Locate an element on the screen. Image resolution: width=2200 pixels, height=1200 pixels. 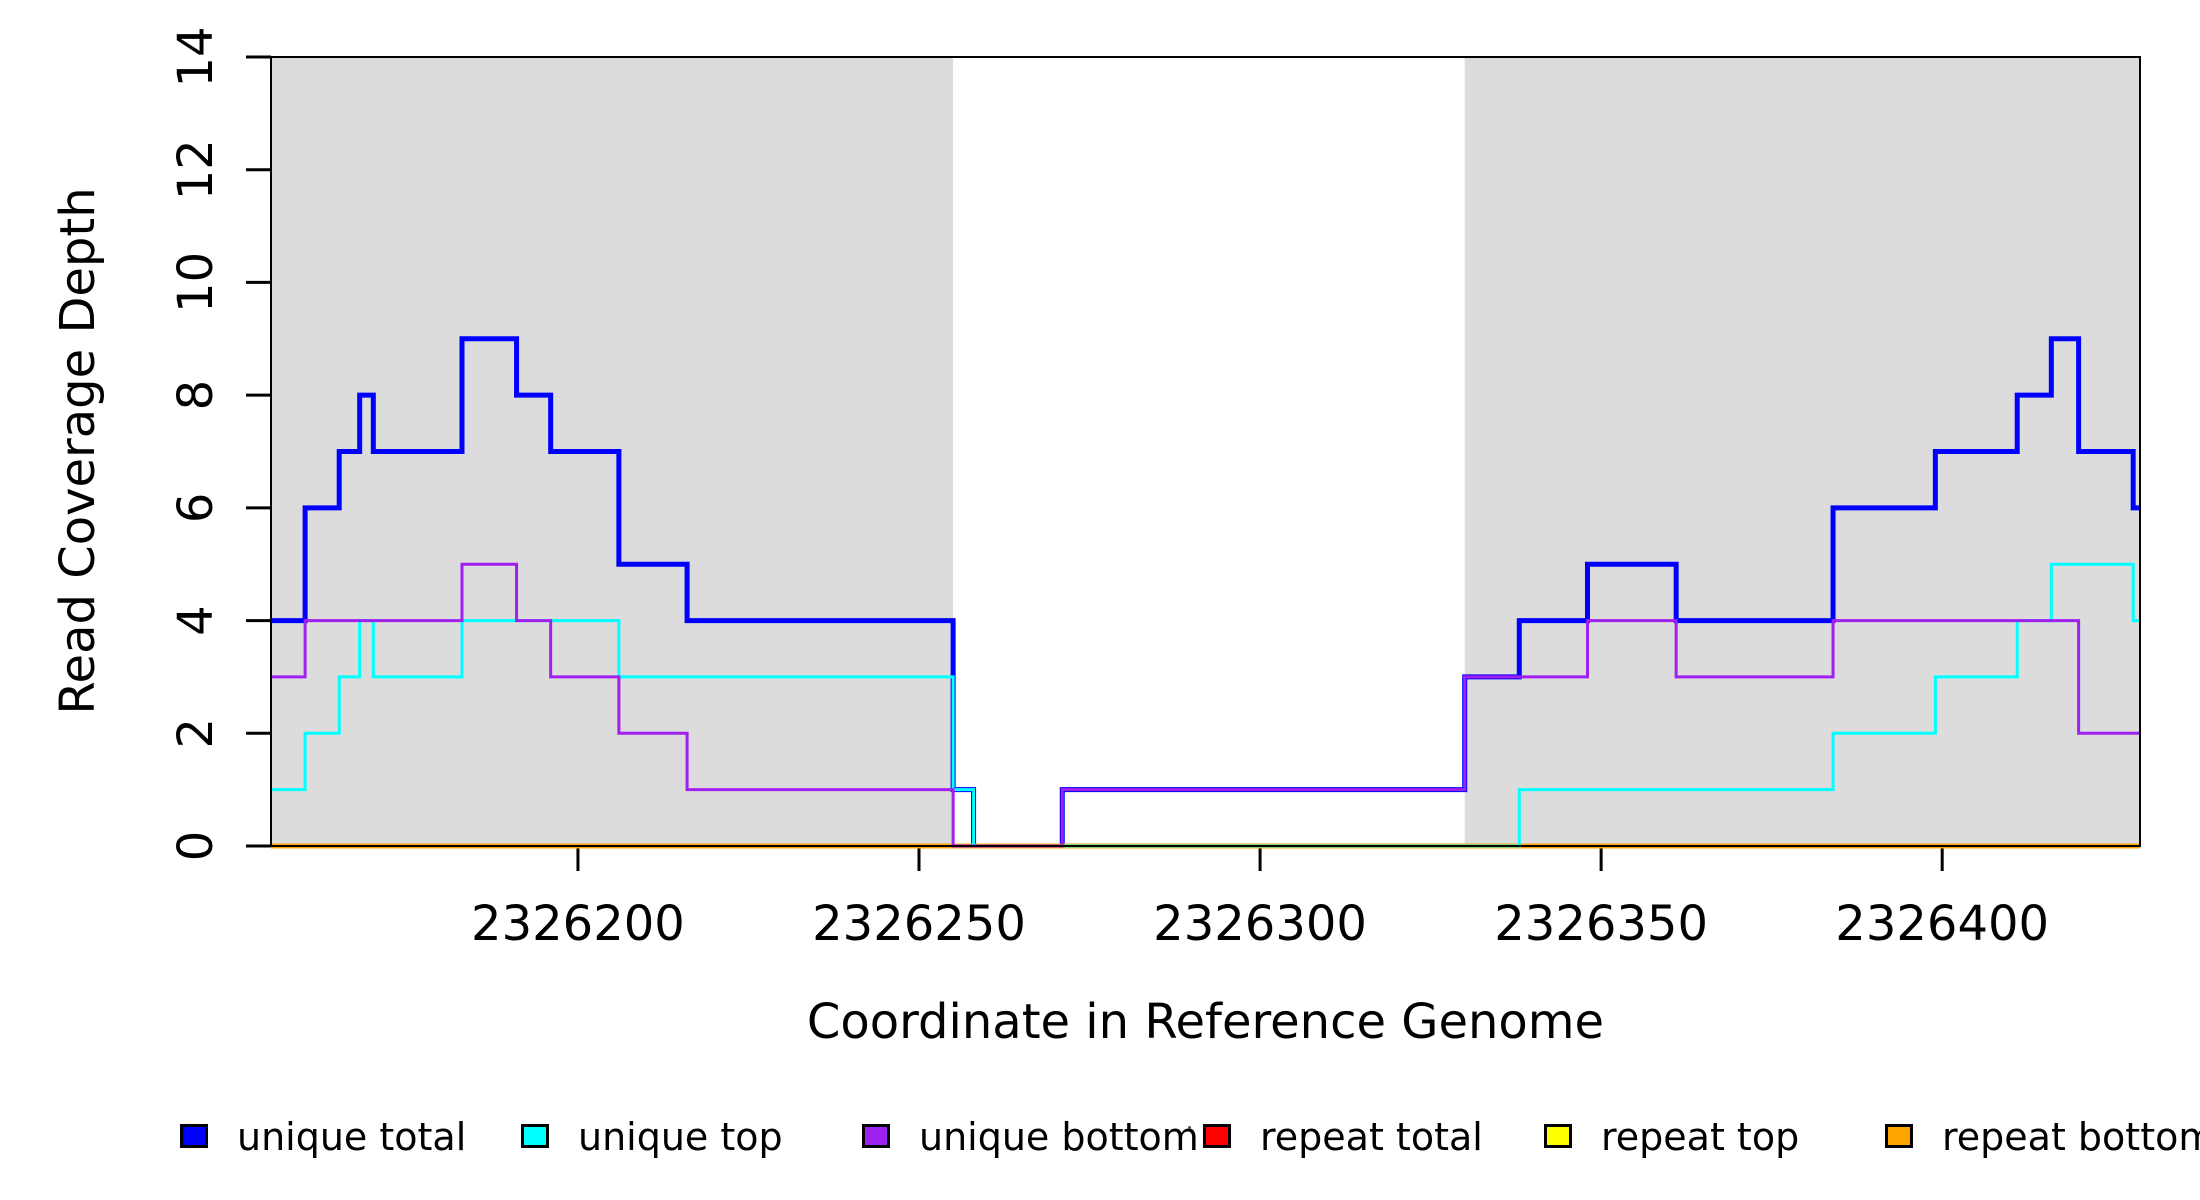
y-tick-label-3: 4 is located at coordinates (196, 620).